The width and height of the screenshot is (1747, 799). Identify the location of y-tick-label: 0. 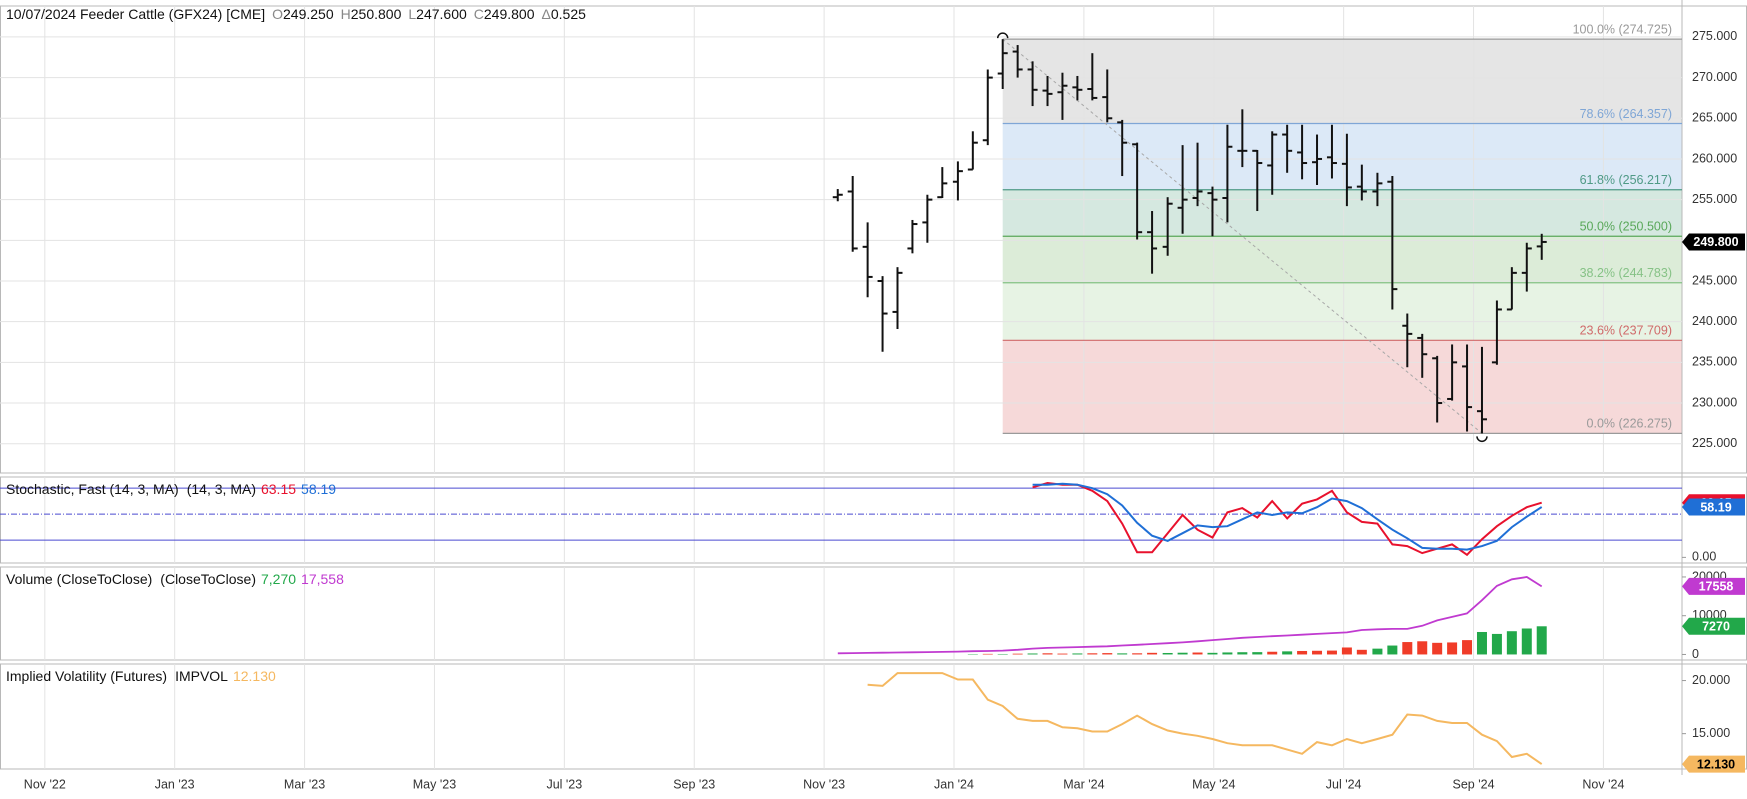
(1695, 654).